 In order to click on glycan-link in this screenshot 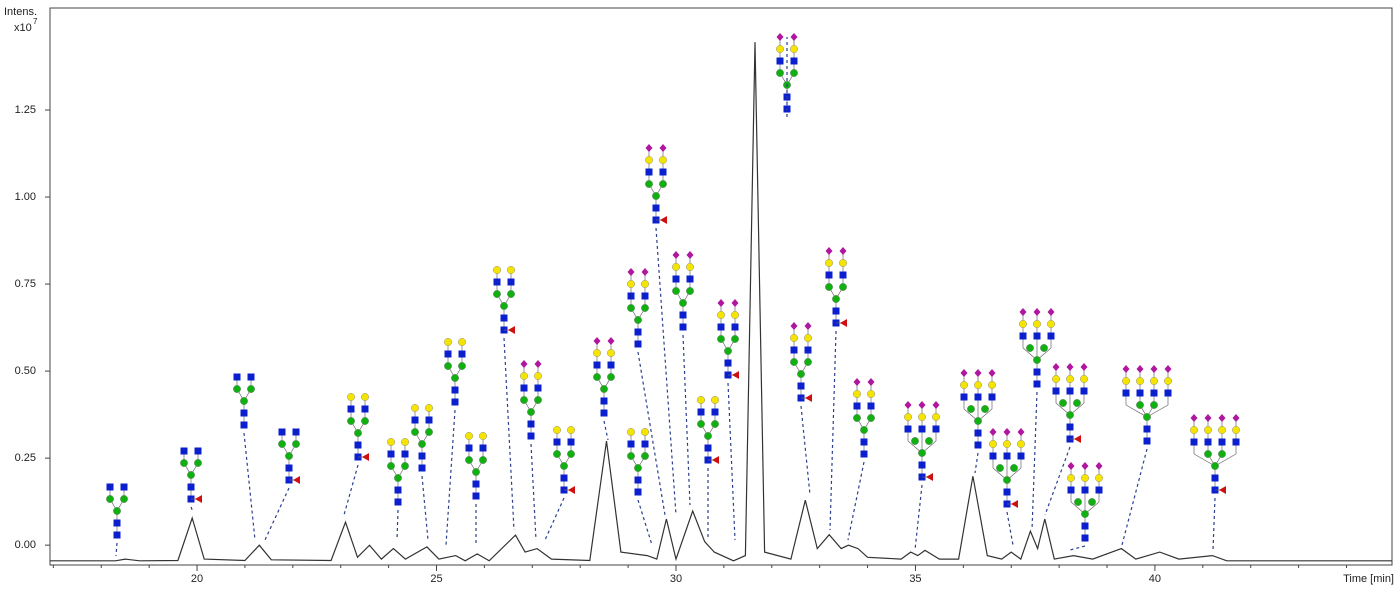, I will do `click(1136, 411)`.